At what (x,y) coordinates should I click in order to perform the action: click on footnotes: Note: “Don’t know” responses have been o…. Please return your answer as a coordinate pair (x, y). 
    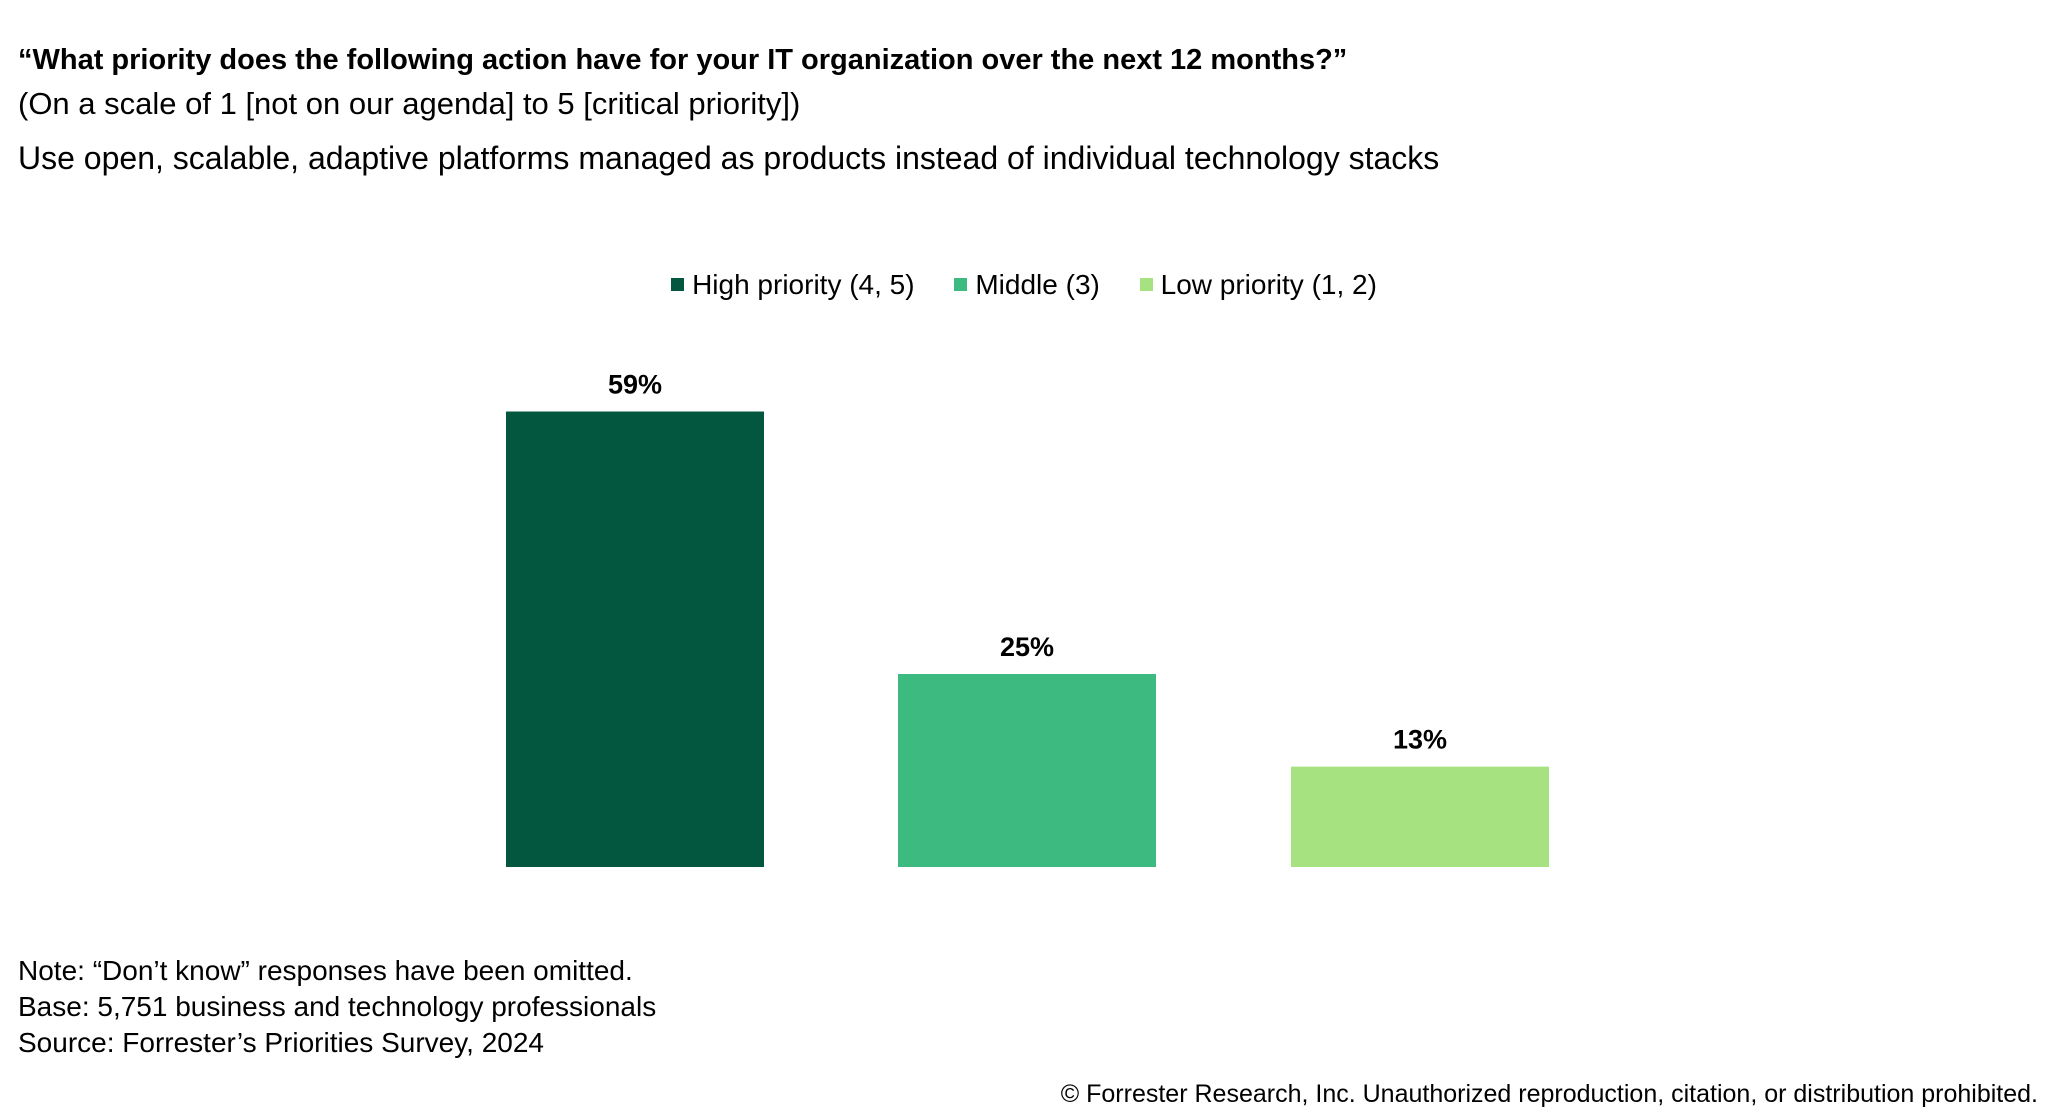
    Looking at the image, I should click on (337, 1007).